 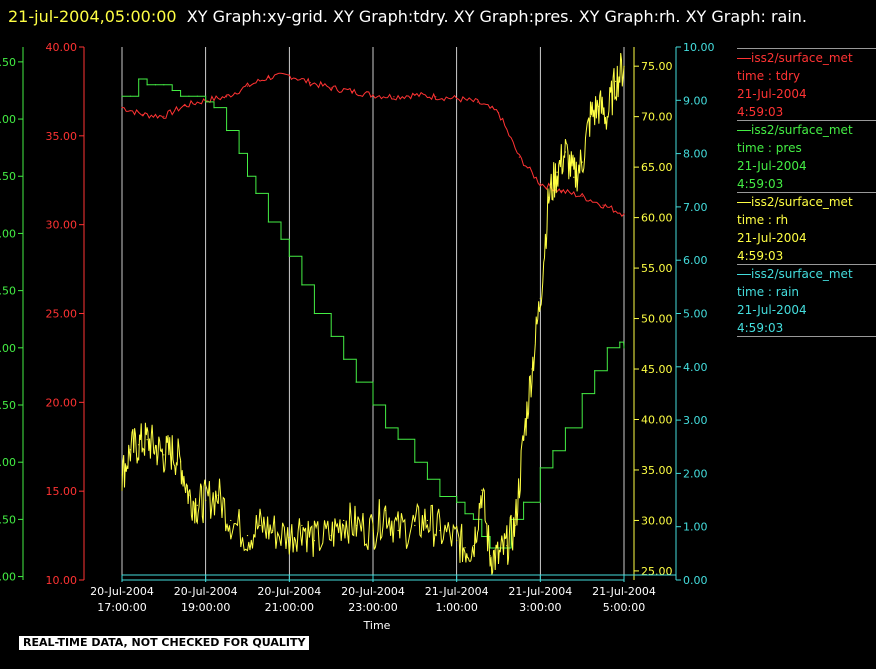 What do you see at coordinates (540, 607) in the screenshot?
I see `x-tick-label-time: 3:00:00` at bounding box center [540, 607].